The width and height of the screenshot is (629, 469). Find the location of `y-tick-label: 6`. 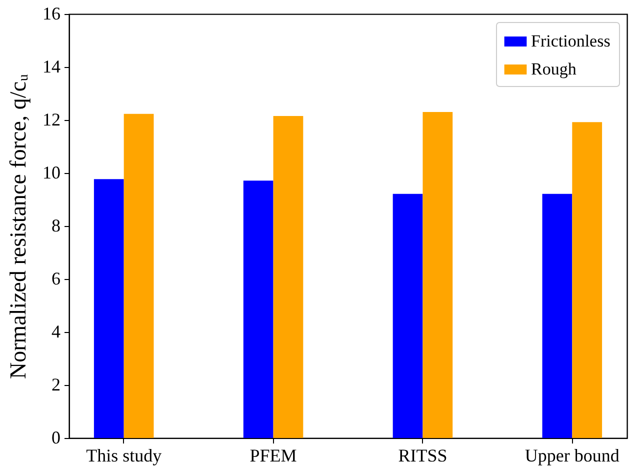

y-tick-label: 6 is located at coordinates (56, 278).